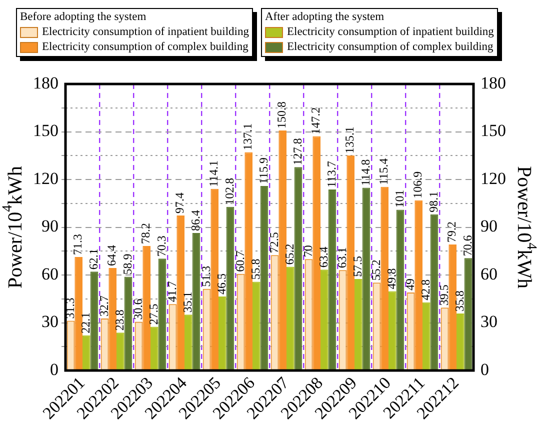  What do you see at coordinates (111, 255) in the screenshot?
I see `data-label: 64.4` at bounding box center [111, 255].